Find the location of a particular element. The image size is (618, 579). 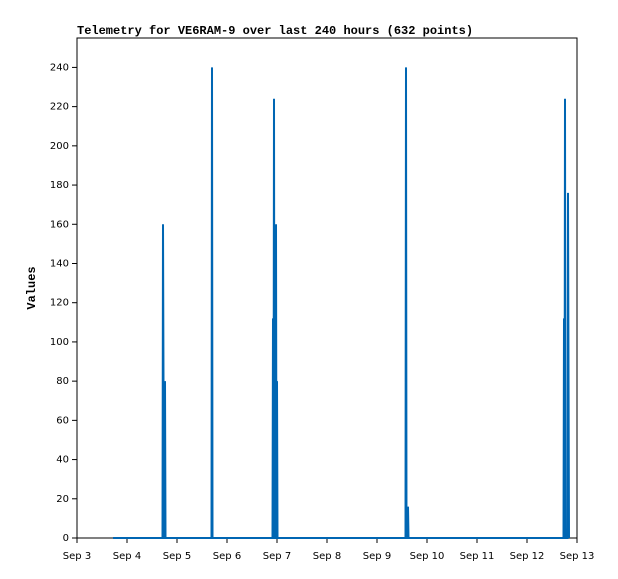

x-tick-label: Sep 12 is located at coordinates (527, 556).